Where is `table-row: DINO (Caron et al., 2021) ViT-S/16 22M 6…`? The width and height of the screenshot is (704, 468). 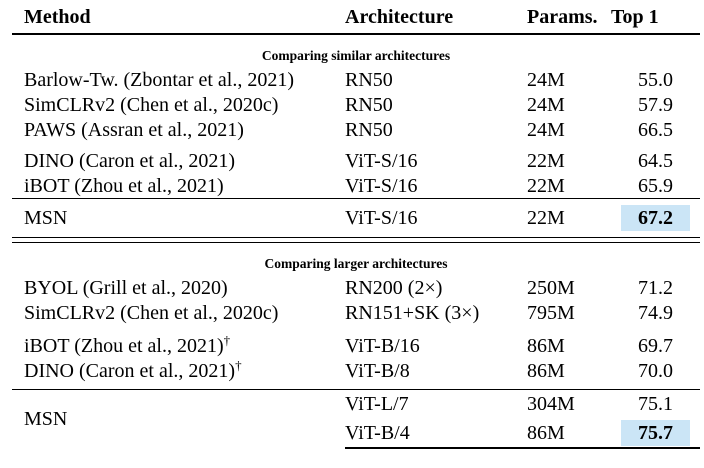
table-row: DINO (Caron et al., 2021) ViT-S/16 22M 6… is located at coordinates (356, 160).